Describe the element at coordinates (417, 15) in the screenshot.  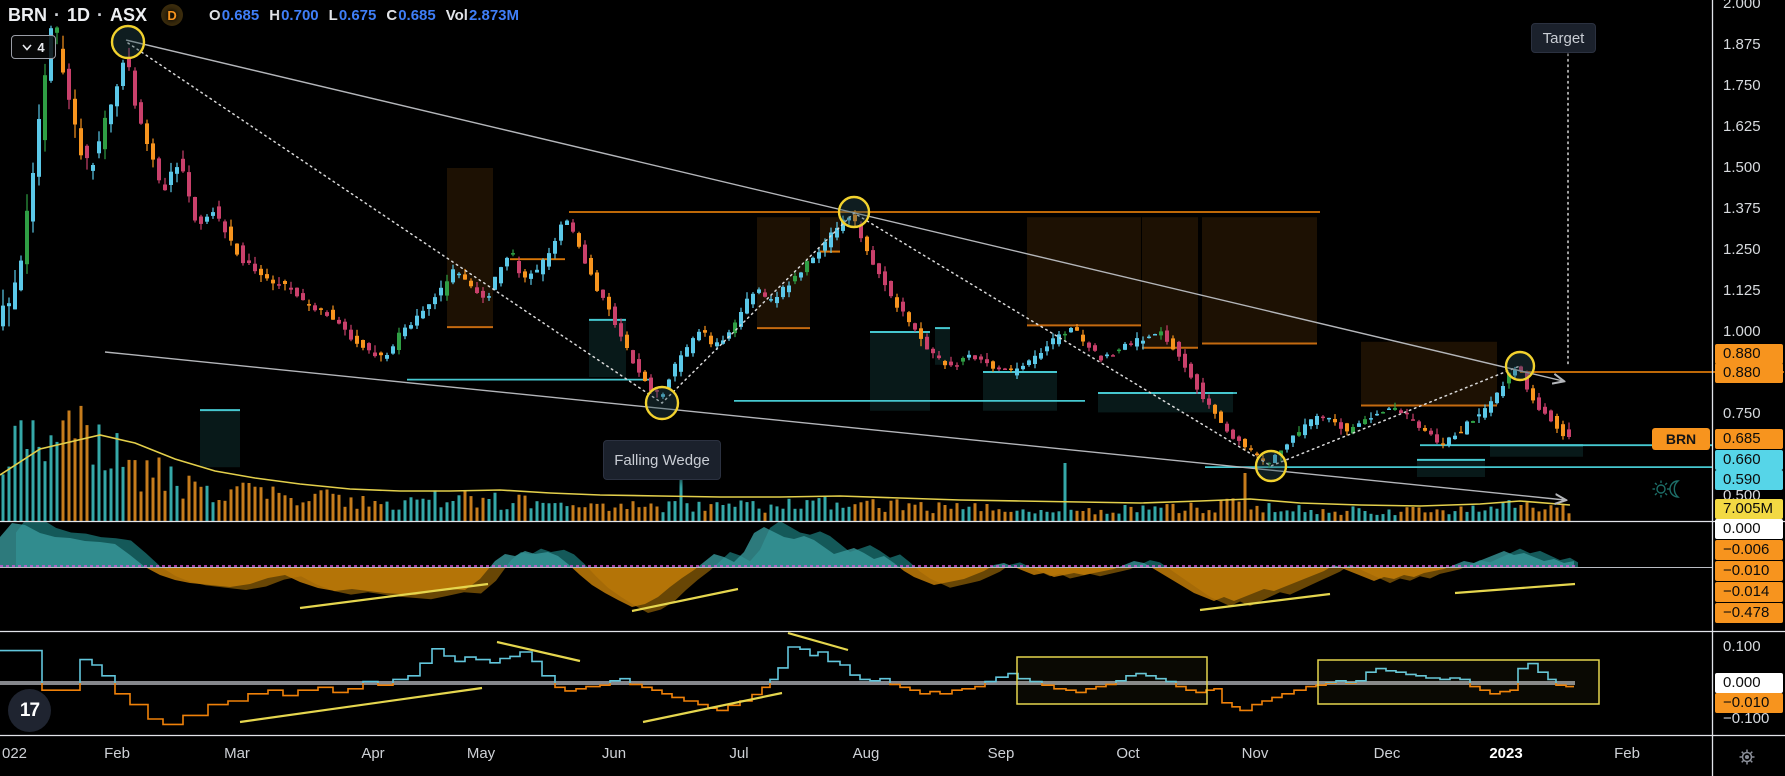
I see `close-value: 0.685` at that location.